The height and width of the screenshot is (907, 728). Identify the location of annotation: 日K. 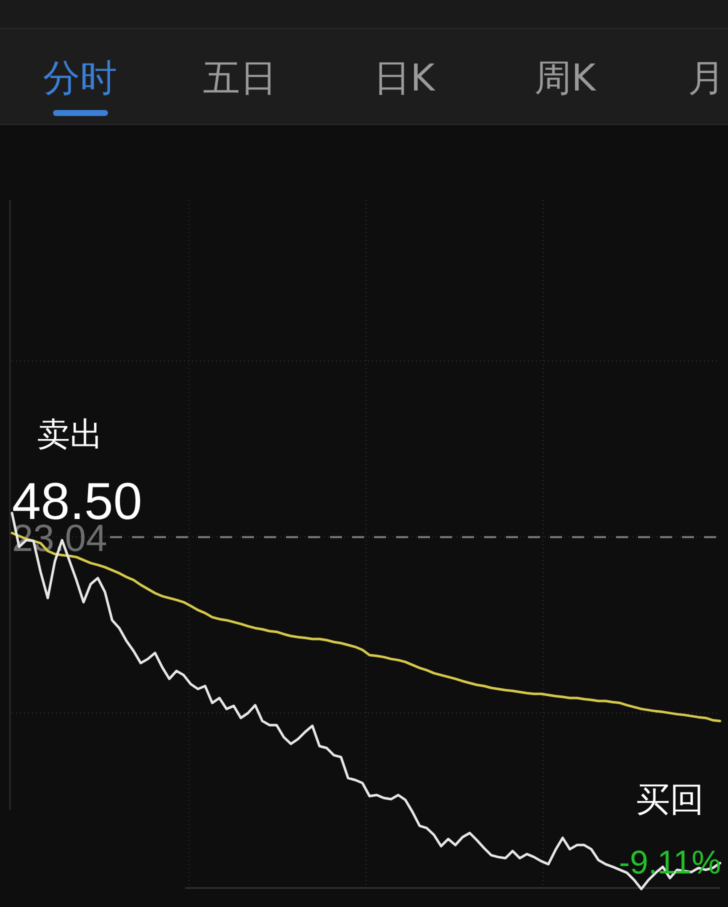
(404, 78).